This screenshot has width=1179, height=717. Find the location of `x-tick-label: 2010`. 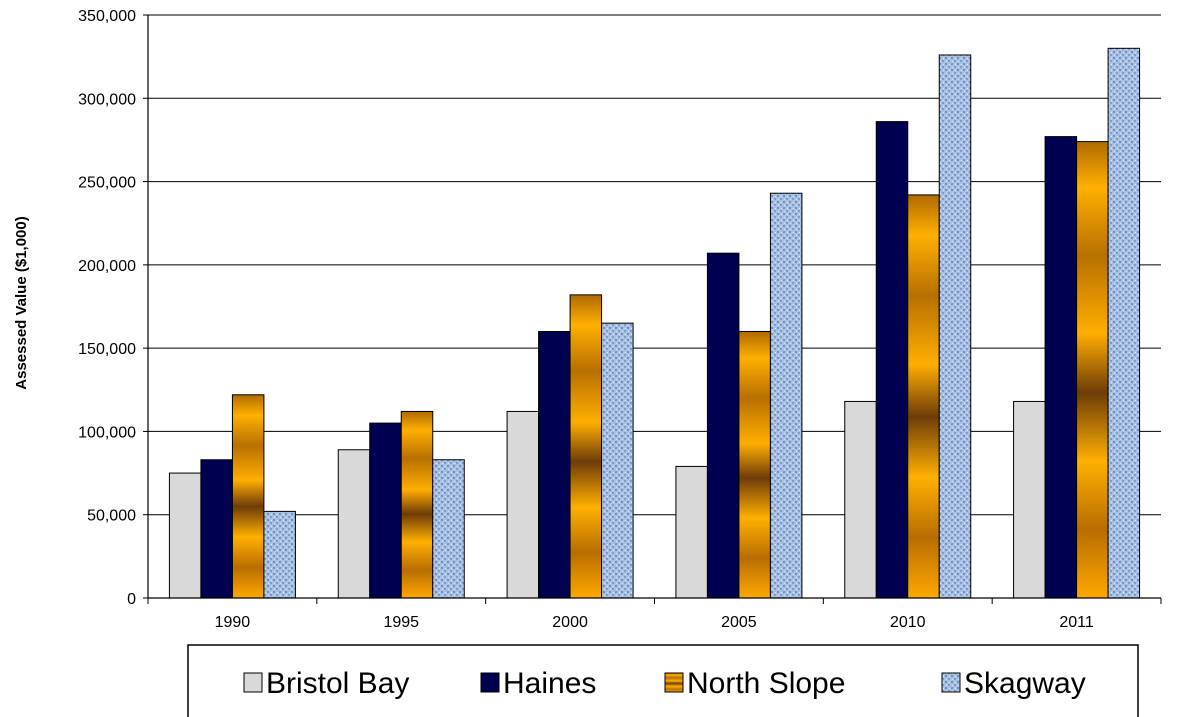

x-tick-label: 2010 is located at coordinates (908, 622).